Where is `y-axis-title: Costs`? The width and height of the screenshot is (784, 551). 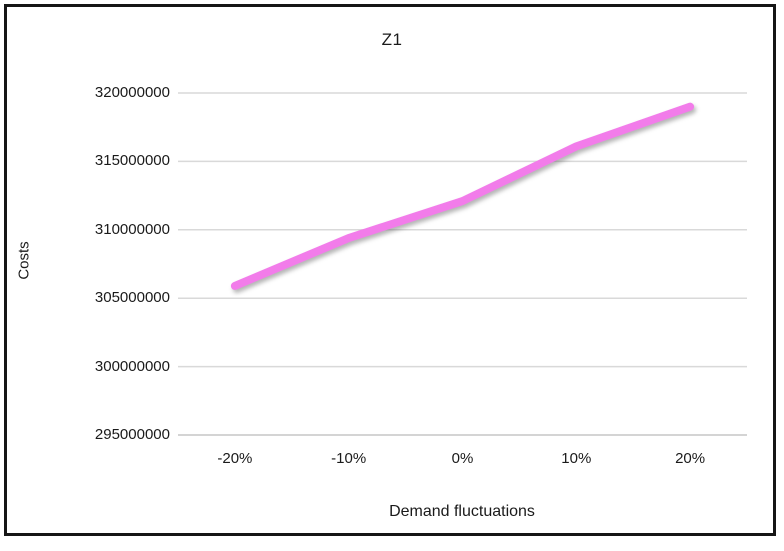
y-axis-title: Costs is located at coordinates (24, 260).